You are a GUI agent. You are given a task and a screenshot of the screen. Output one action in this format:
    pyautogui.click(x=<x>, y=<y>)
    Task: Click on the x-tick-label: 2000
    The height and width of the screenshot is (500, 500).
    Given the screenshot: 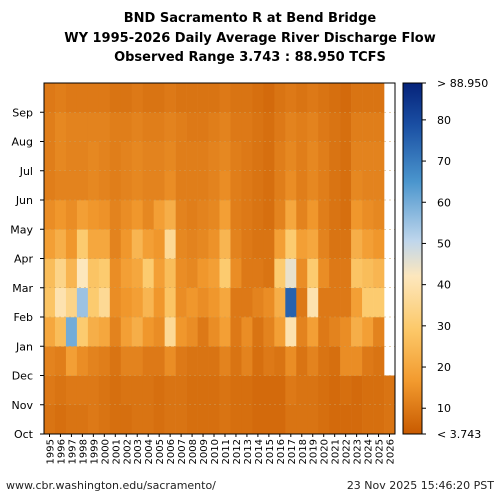 What is the action you would take?
    pyautogui.click(x=105, y=451)
    